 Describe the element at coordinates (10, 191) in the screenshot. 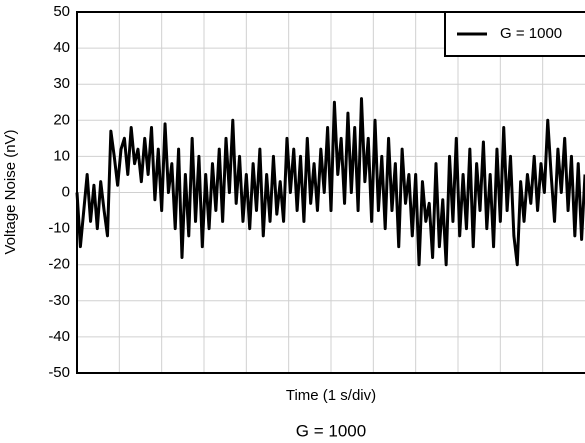

I see `y-axis-label: Voltage Noise (nV)` at that location.